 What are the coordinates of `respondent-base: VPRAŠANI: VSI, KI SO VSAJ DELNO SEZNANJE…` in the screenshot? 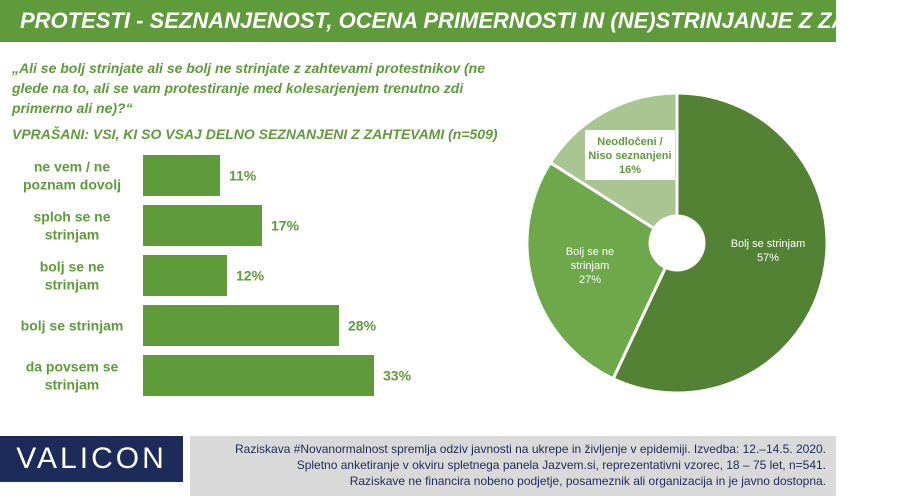 It's located at (255, 134).